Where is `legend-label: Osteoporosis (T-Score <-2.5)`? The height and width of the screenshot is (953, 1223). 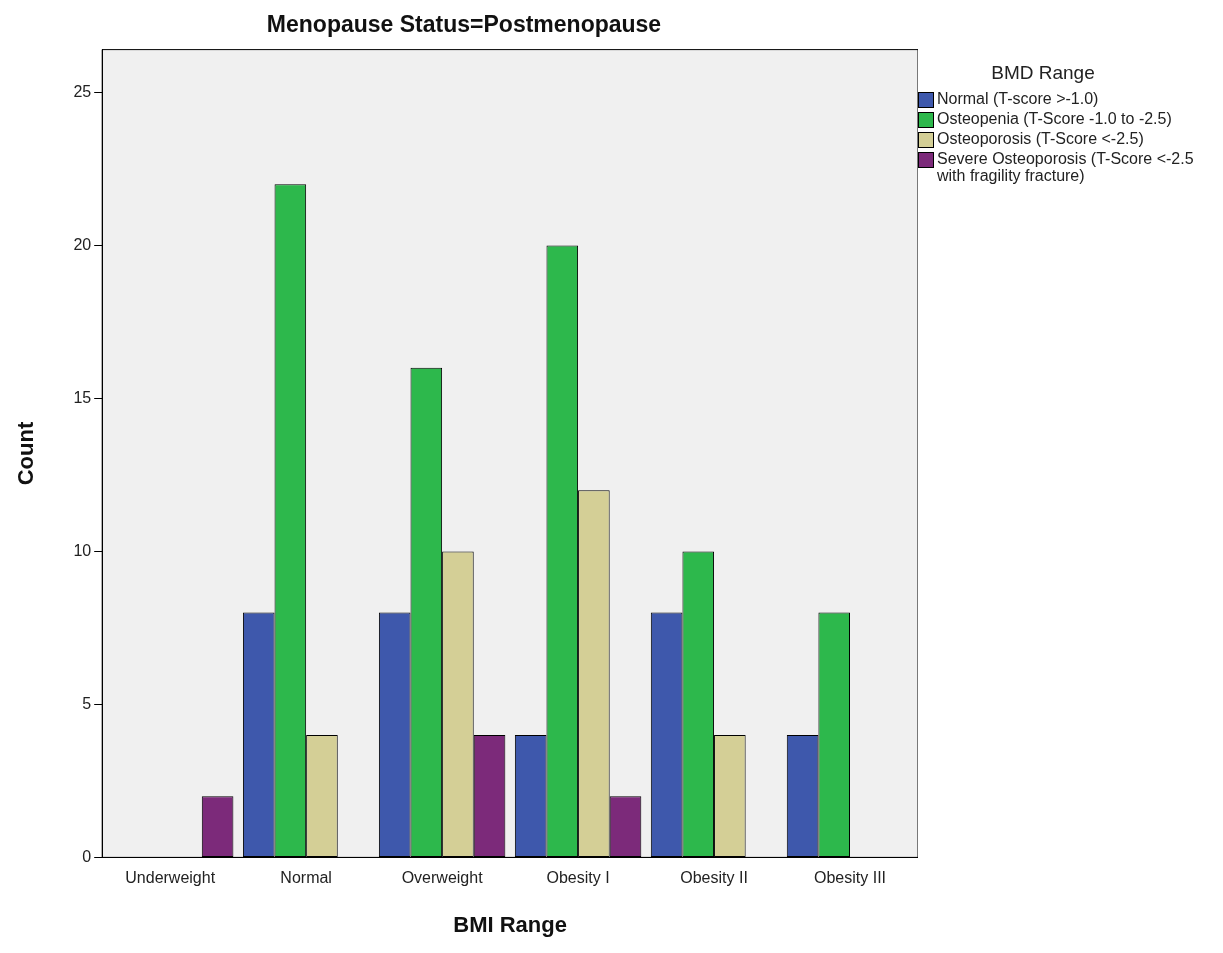
legend-label: Osteoporosis (T-Score <-2.5) is located at coordinates (1041, 138).